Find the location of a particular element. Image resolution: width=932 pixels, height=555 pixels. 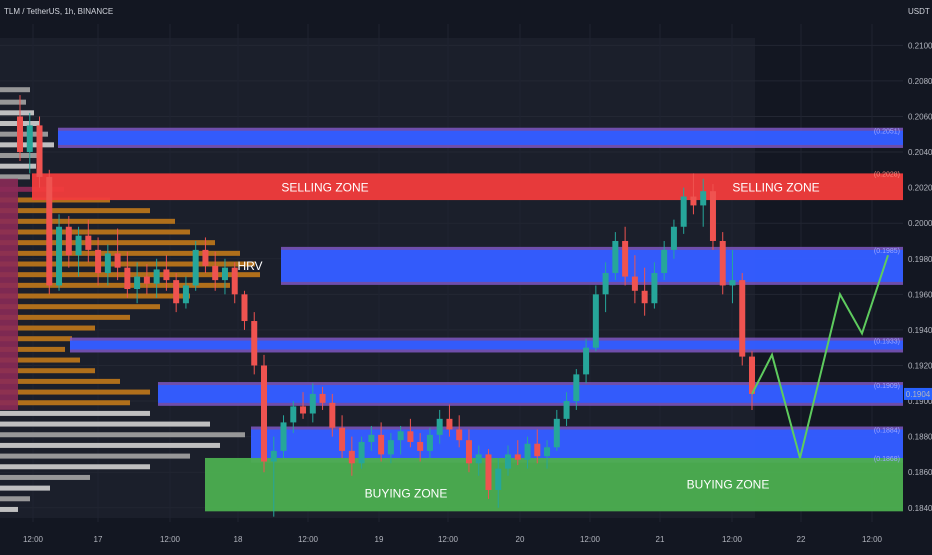

currency-label: USDT is located at coordinates (919, 11).